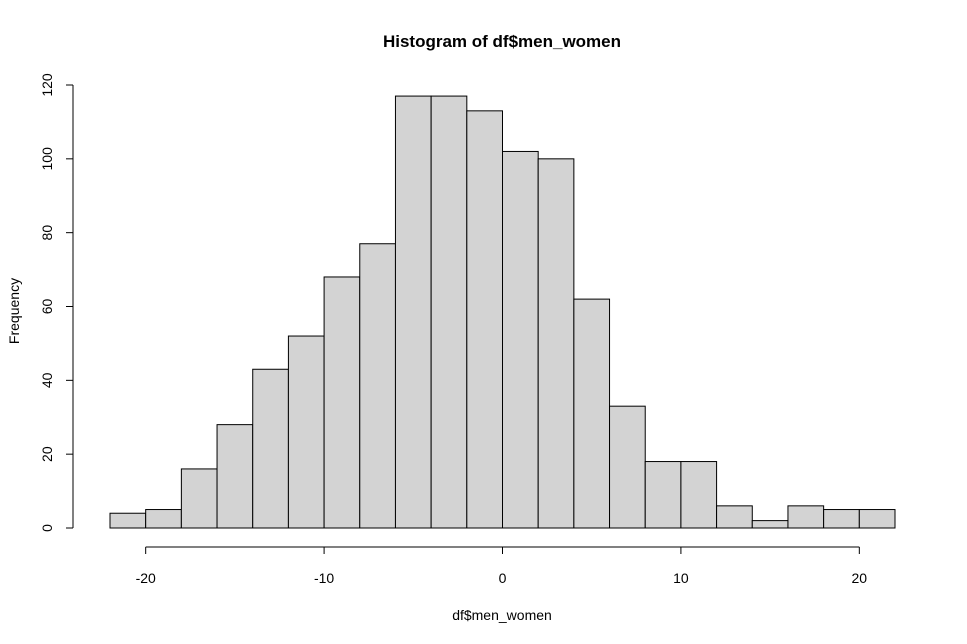  Describe the element at coordinates (324, 578) in the screenshot. I see `x-tick-label: -10` at that location.